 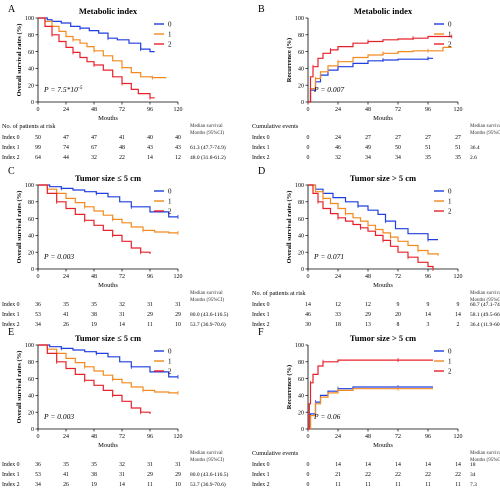 What do you see at coordinates (66, 158) in the screenshot?
I see `risk-cell: 44` at bounding box center [66, 158].